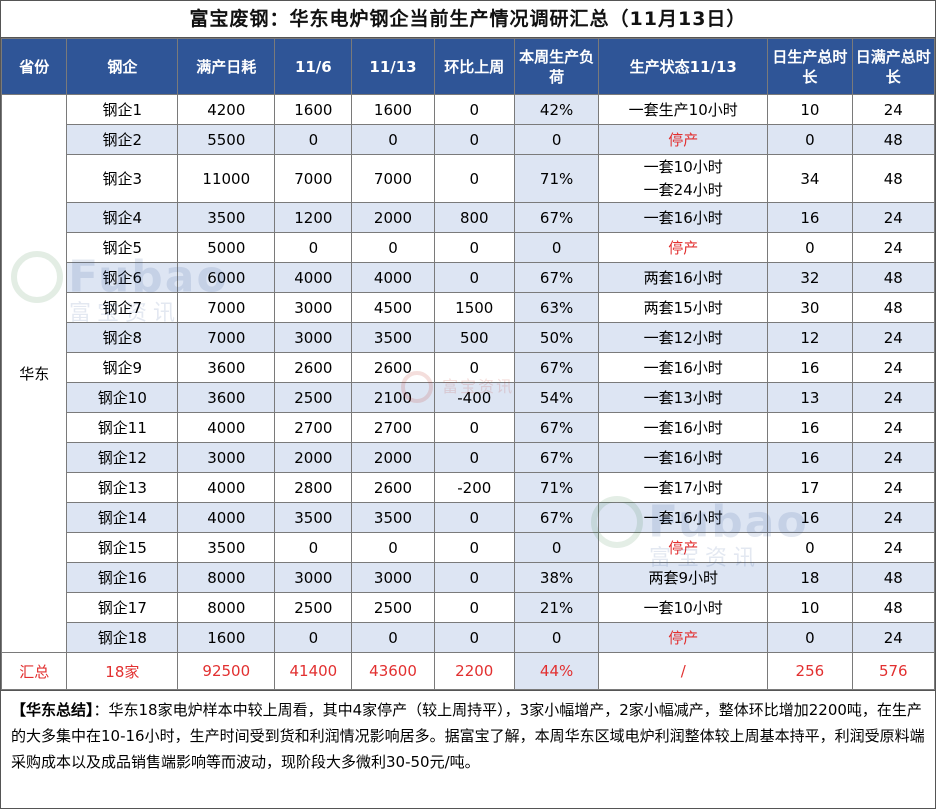  Describe the element at coordinates (683, 277) in the screenshot. I see `status-cell: 两套16小时` at that location.